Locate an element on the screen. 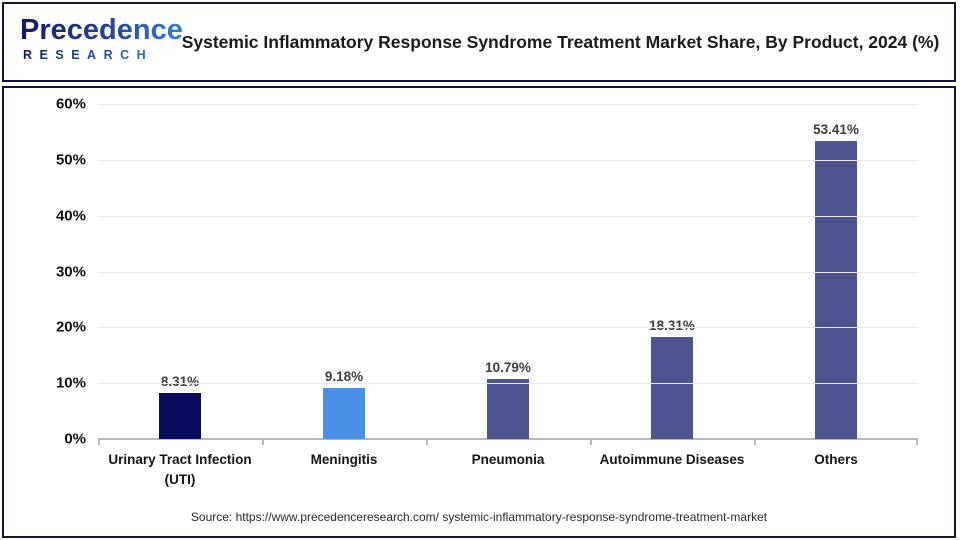 The height and width of the screenshot is (540, 960). precedence-logo: Precedence RESEARCH is located at coordinates (101, 39).